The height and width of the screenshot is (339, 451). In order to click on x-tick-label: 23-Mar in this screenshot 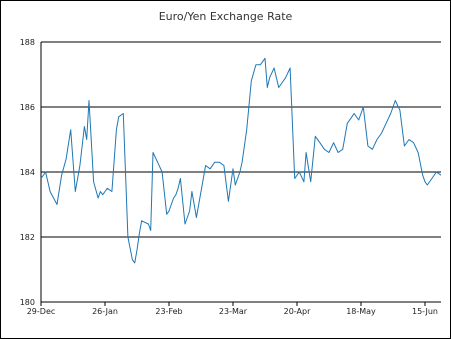, I will do `click(233, 311)`.